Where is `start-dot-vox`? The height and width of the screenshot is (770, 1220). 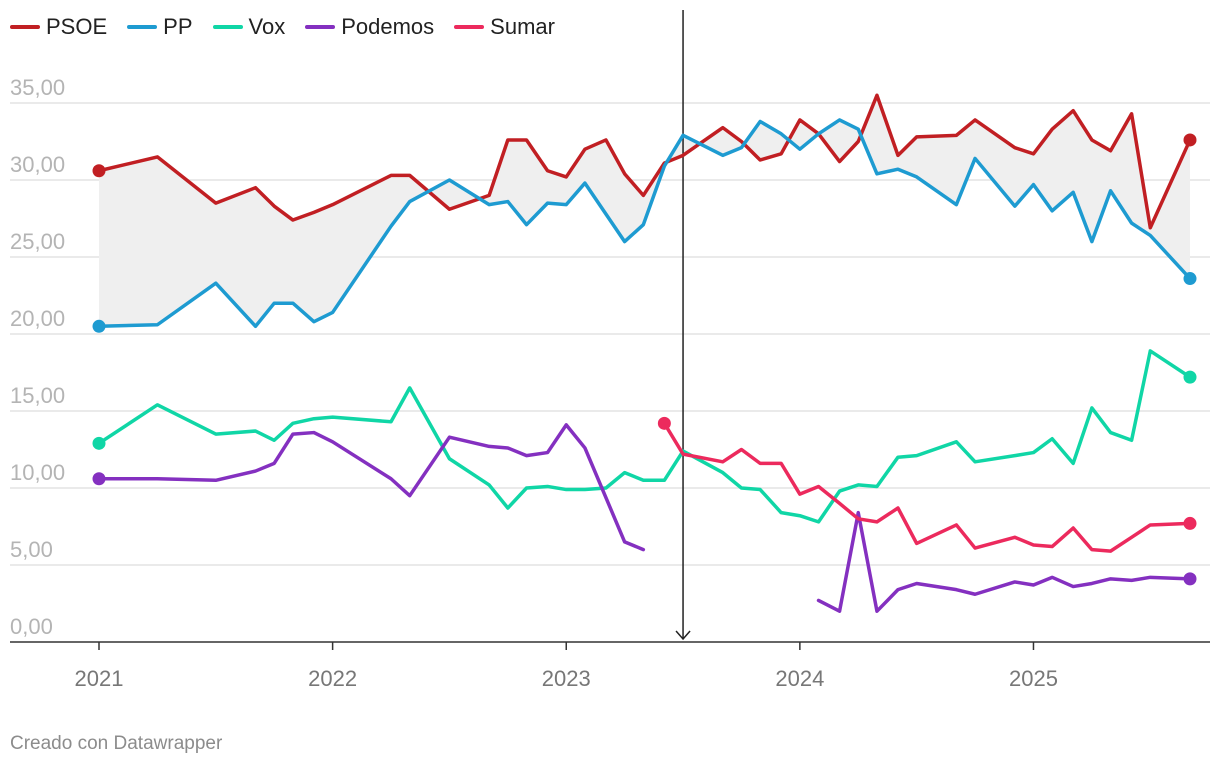
start-dot-vox is located at coordinates (99, 443).